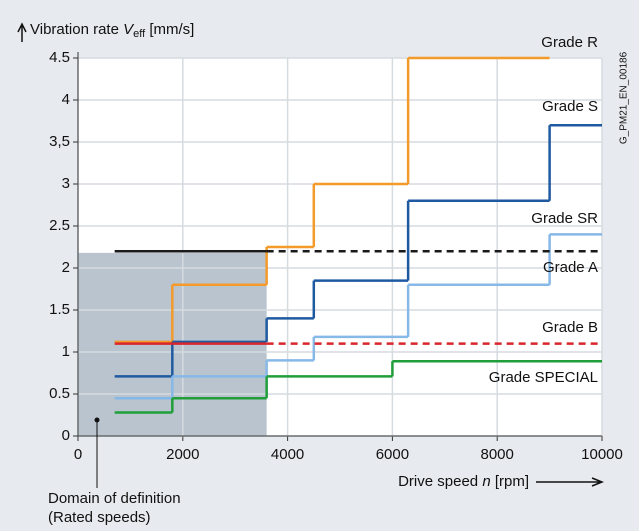  I want to click on x-tick-label: 4000, so click(287, 454).